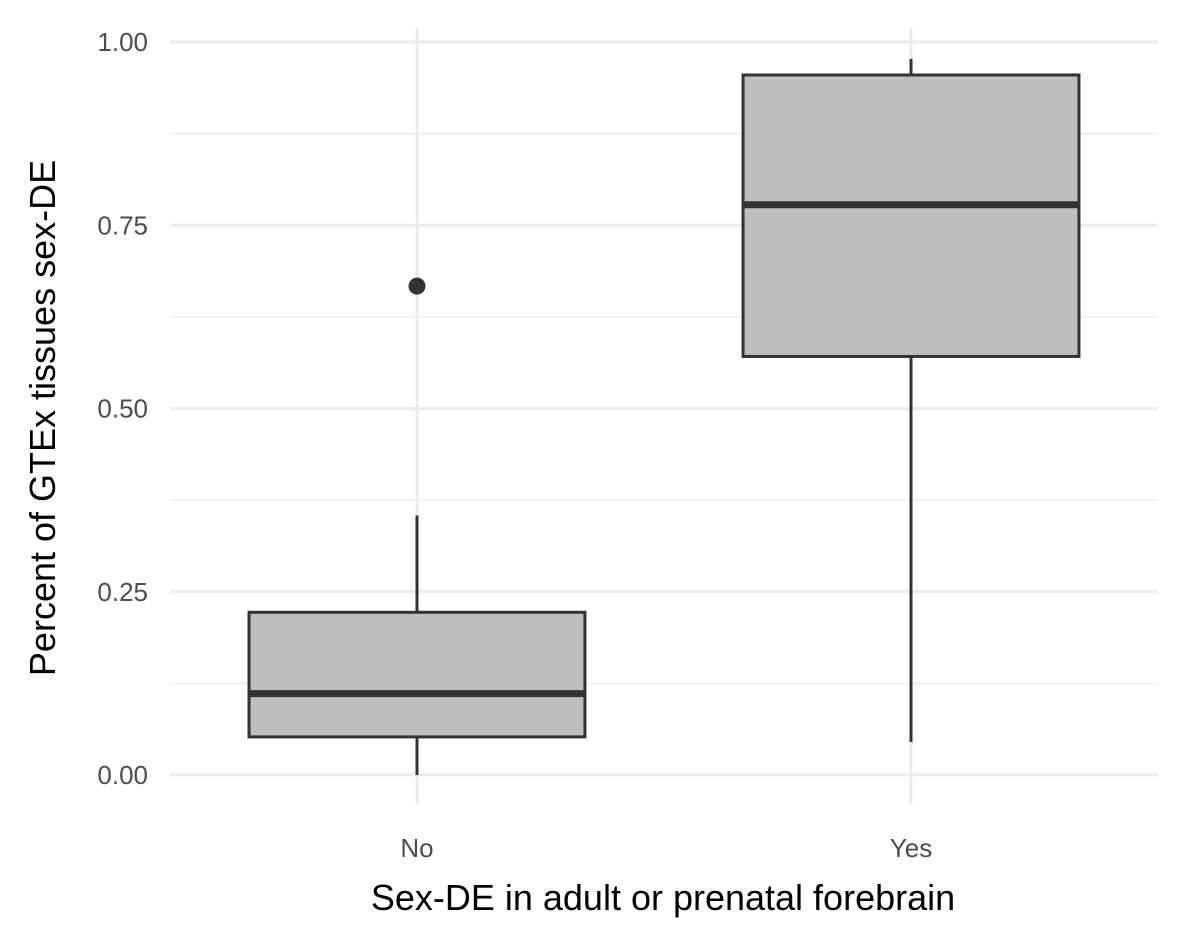 The height and width of the screenshot is (944, 1181). Describe the element at coordinates (911, 848) in the screenshot. I see `x-tick-label: Yes` at that location.